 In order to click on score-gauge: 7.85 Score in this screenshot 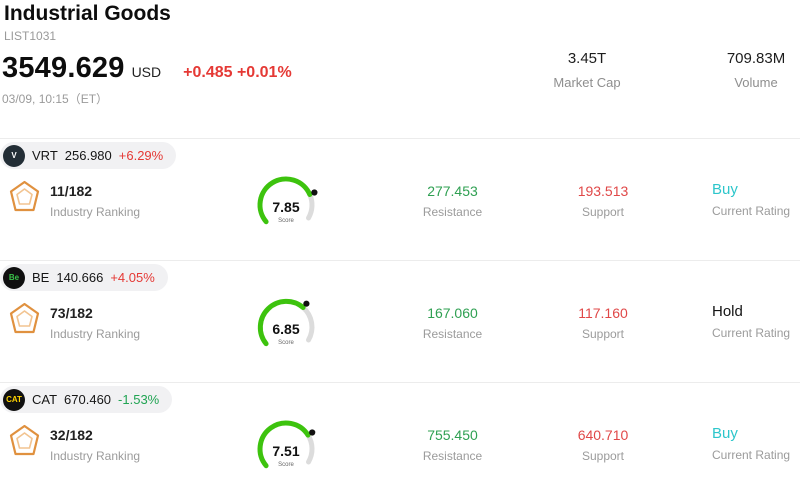, I will do `click(287, 200)`.